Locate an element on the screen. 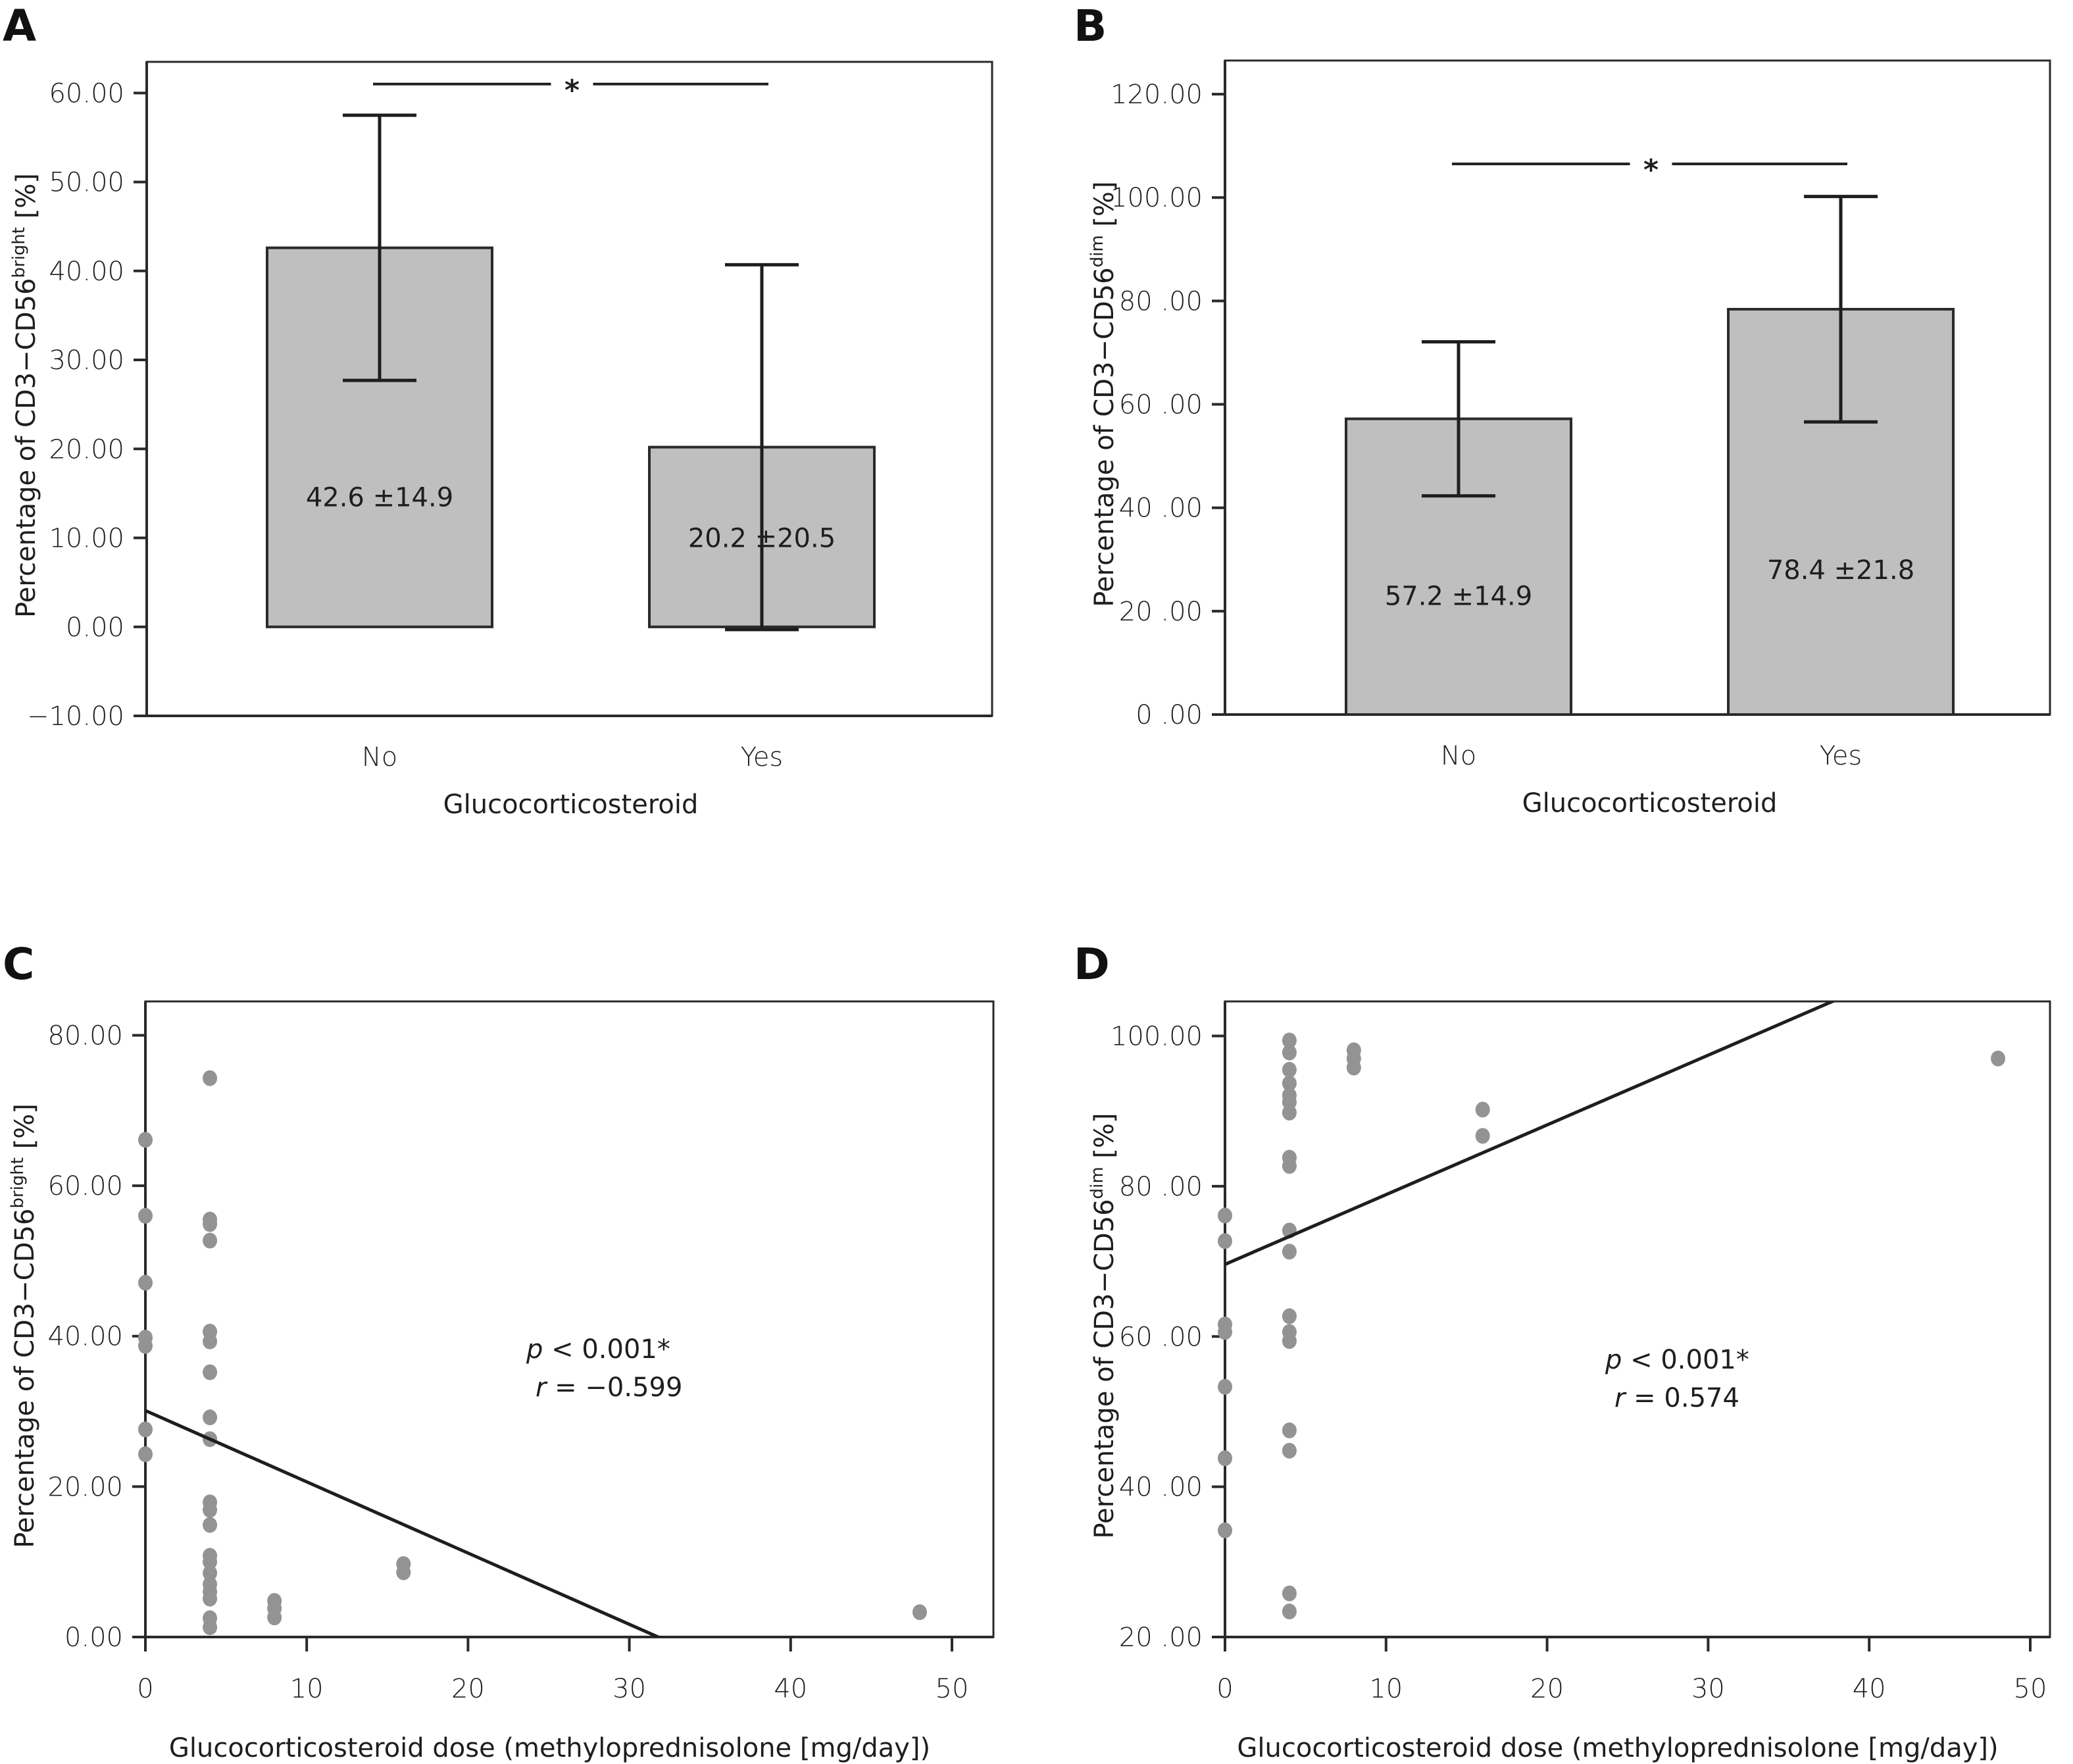 This screenshot has height=1764, width=2073. panel-letter: B is located at coordinates (1091, 26).